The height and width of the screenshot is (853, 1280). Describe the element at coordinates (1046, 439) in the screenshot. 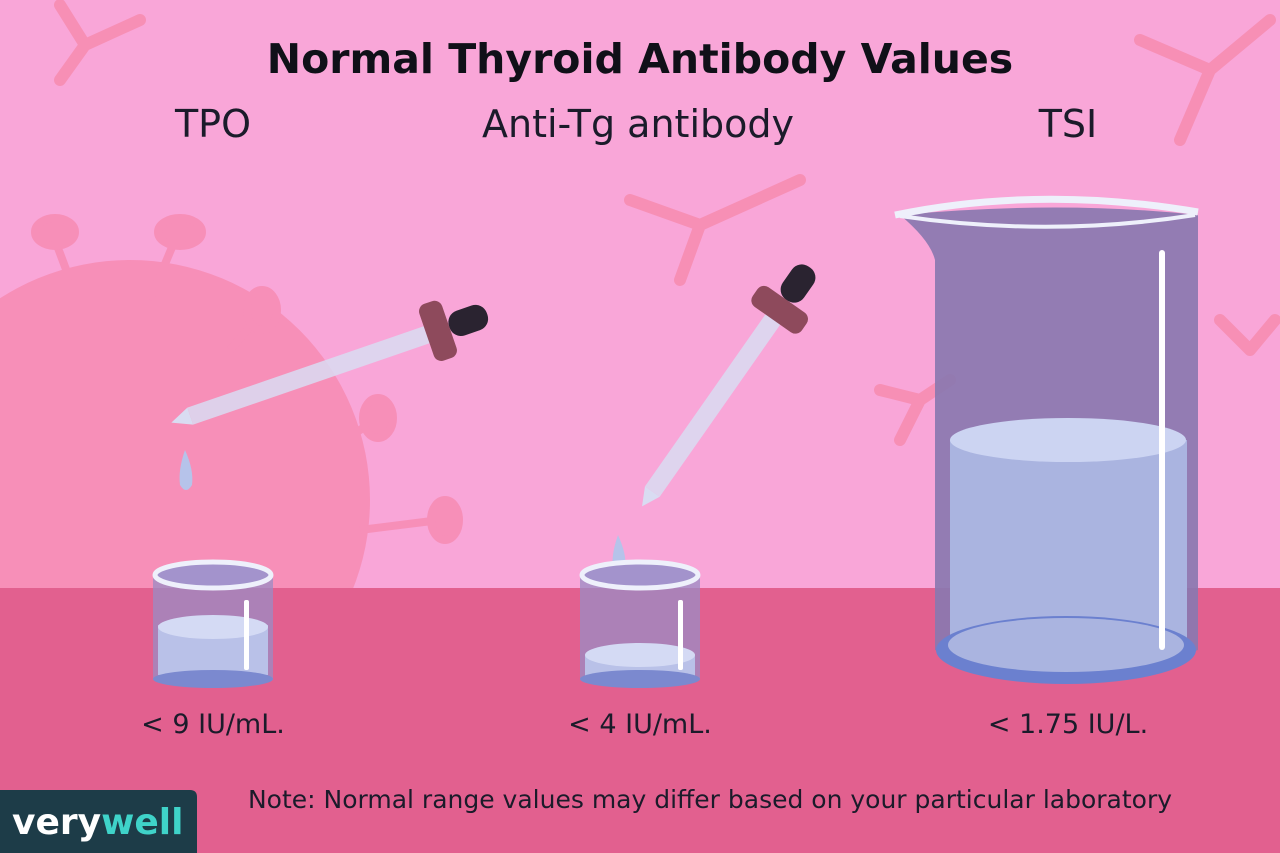

I see `beaker` at that location.